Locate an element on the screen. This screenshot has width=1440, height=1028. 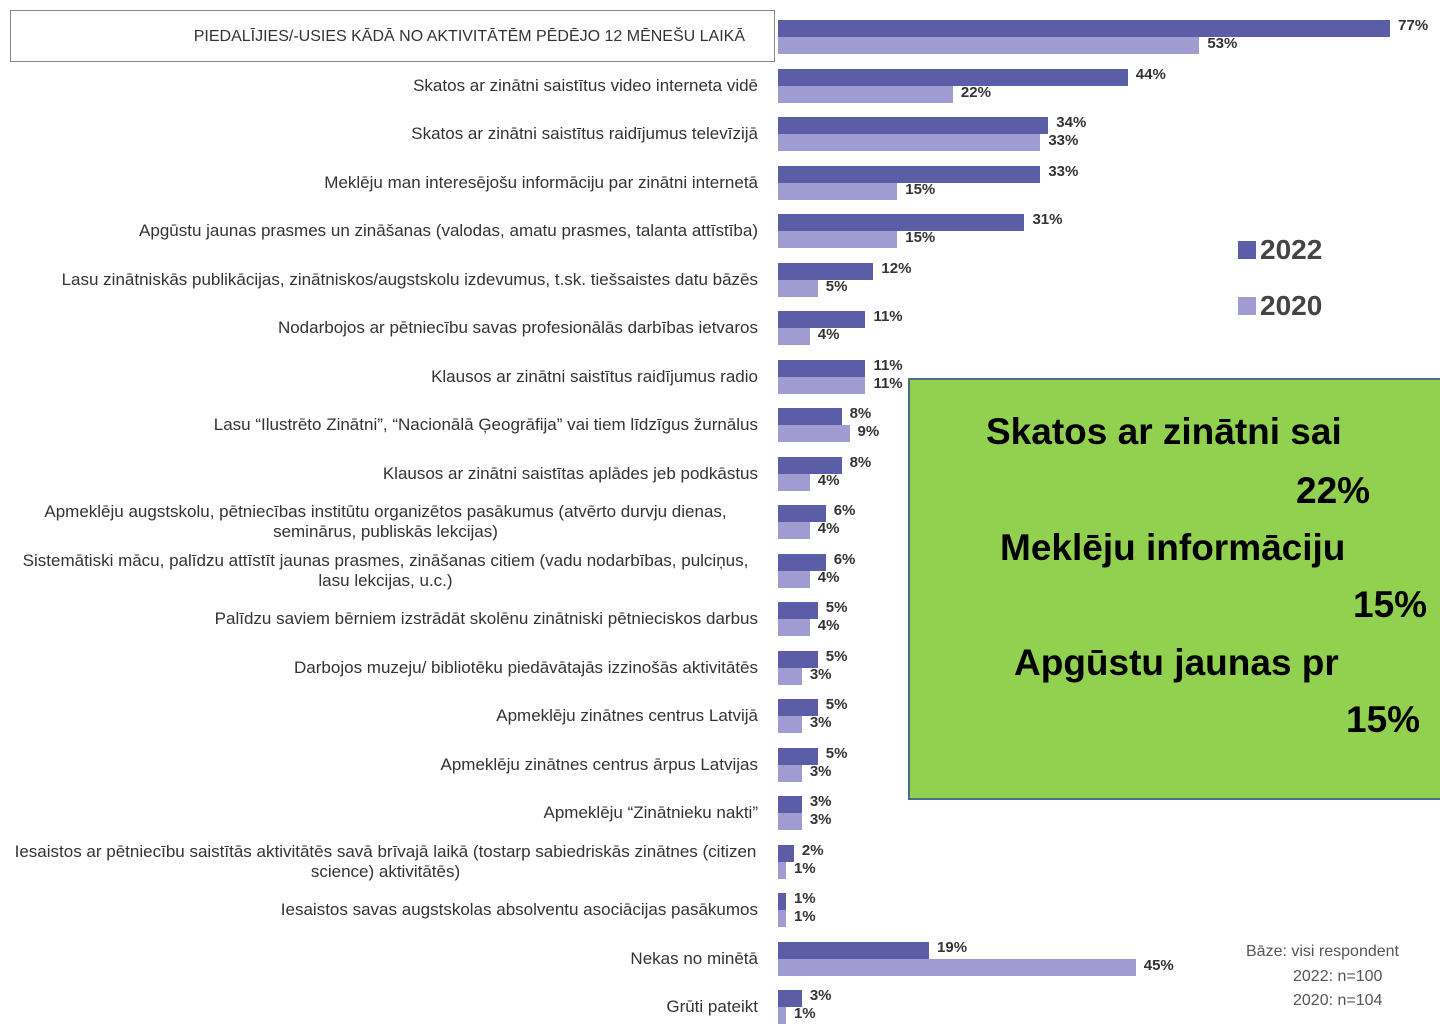
category-label: Apmeklēju “Zinātnieku nakti” is located at coordinates (385, 813).